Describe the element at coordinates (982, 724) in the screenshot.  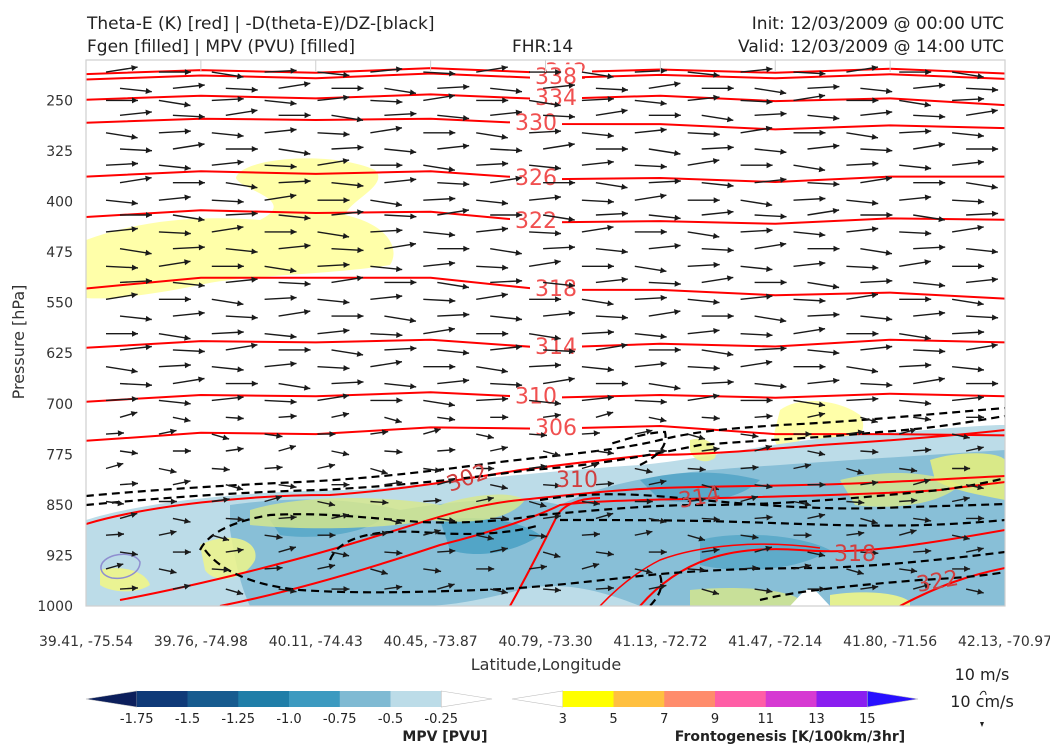
I see `vector-ref-arrow-vertical` at that location.